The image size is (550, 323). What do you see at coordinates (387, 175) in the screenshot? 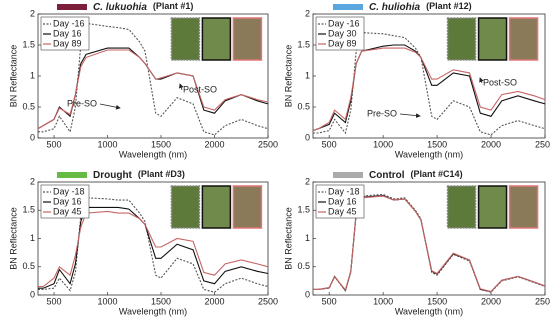
I see `title-main: Control` at bounding box center [387, 175].